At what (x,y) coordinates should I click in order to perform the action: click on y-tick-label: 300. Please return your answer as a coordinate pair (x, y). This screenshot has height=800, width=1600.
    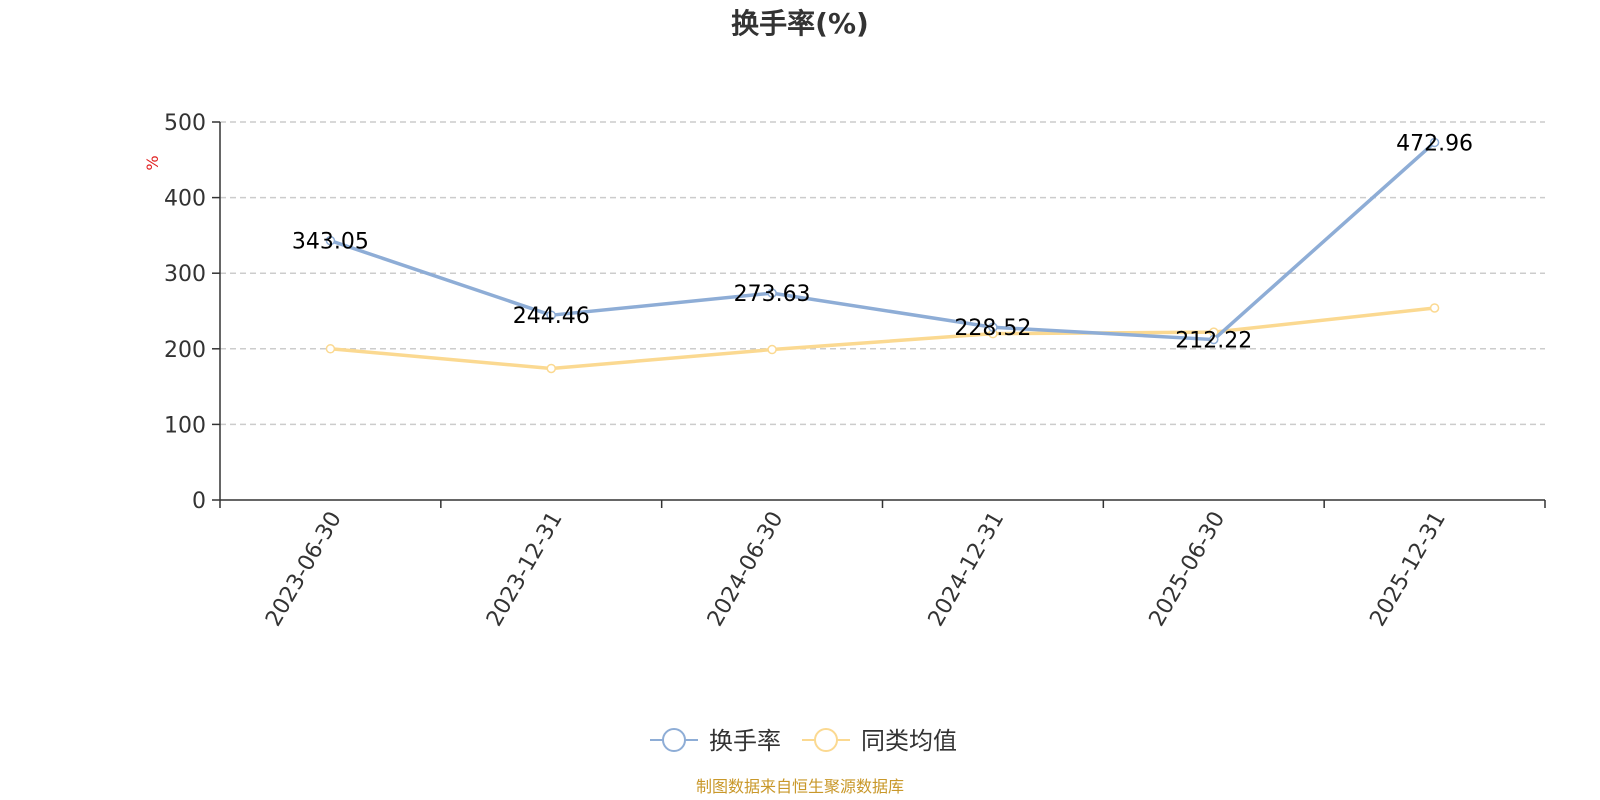
    Looking at the image, I should click on (185, 274).